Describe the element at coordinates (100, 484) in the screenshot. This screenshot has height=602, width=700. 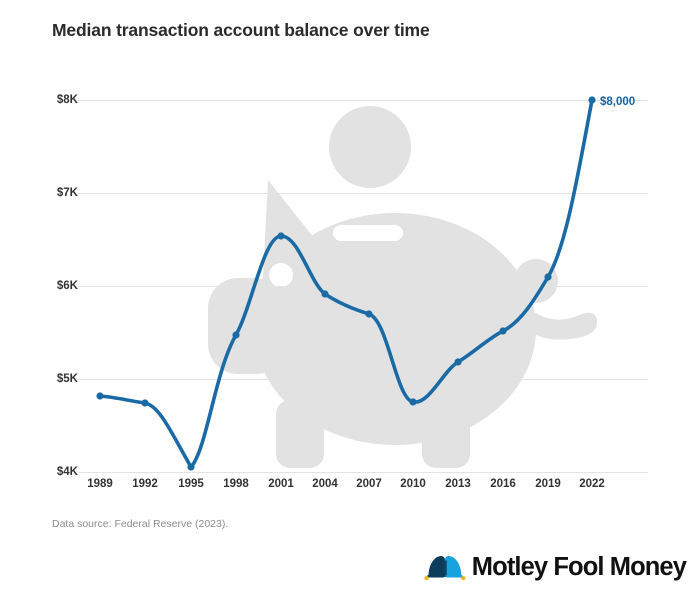
I see `x-axis-tick-1989: 1989` at that location.